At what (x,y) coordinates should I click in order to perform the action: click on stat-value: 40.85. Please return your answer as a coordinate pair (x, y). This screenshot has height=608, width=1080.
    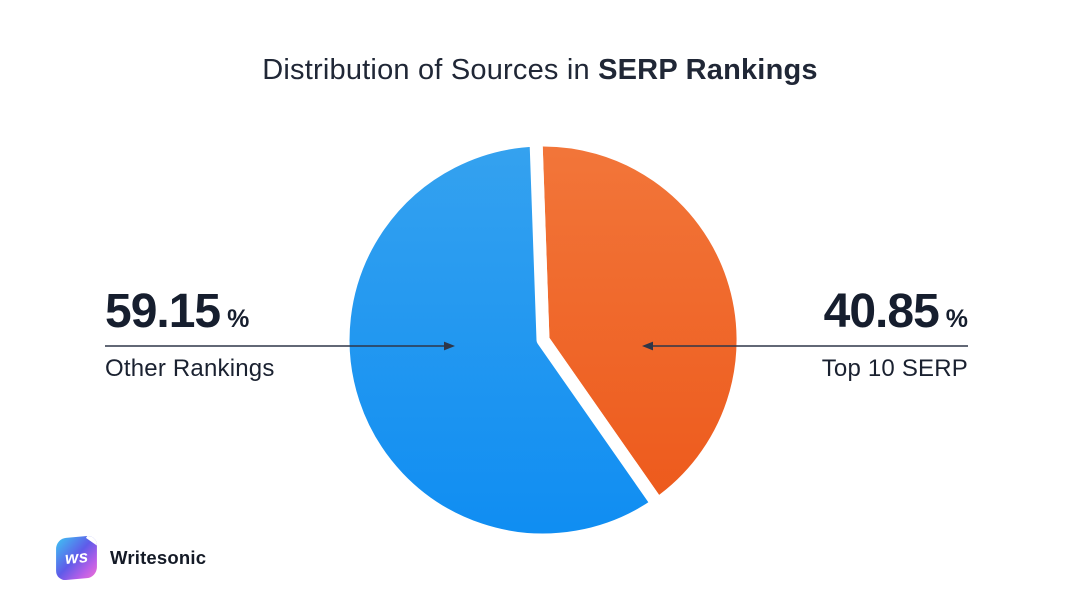
    Looking at the image, I should click on (881, 311).